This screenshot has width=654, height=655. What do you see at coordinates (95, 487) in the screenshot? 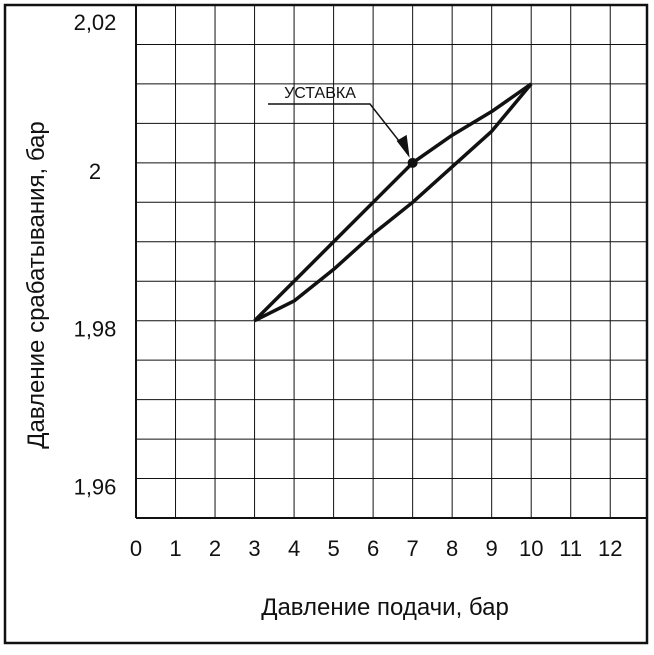
I see `y-tick-label: 1,96` at bounding box center [95, 487].